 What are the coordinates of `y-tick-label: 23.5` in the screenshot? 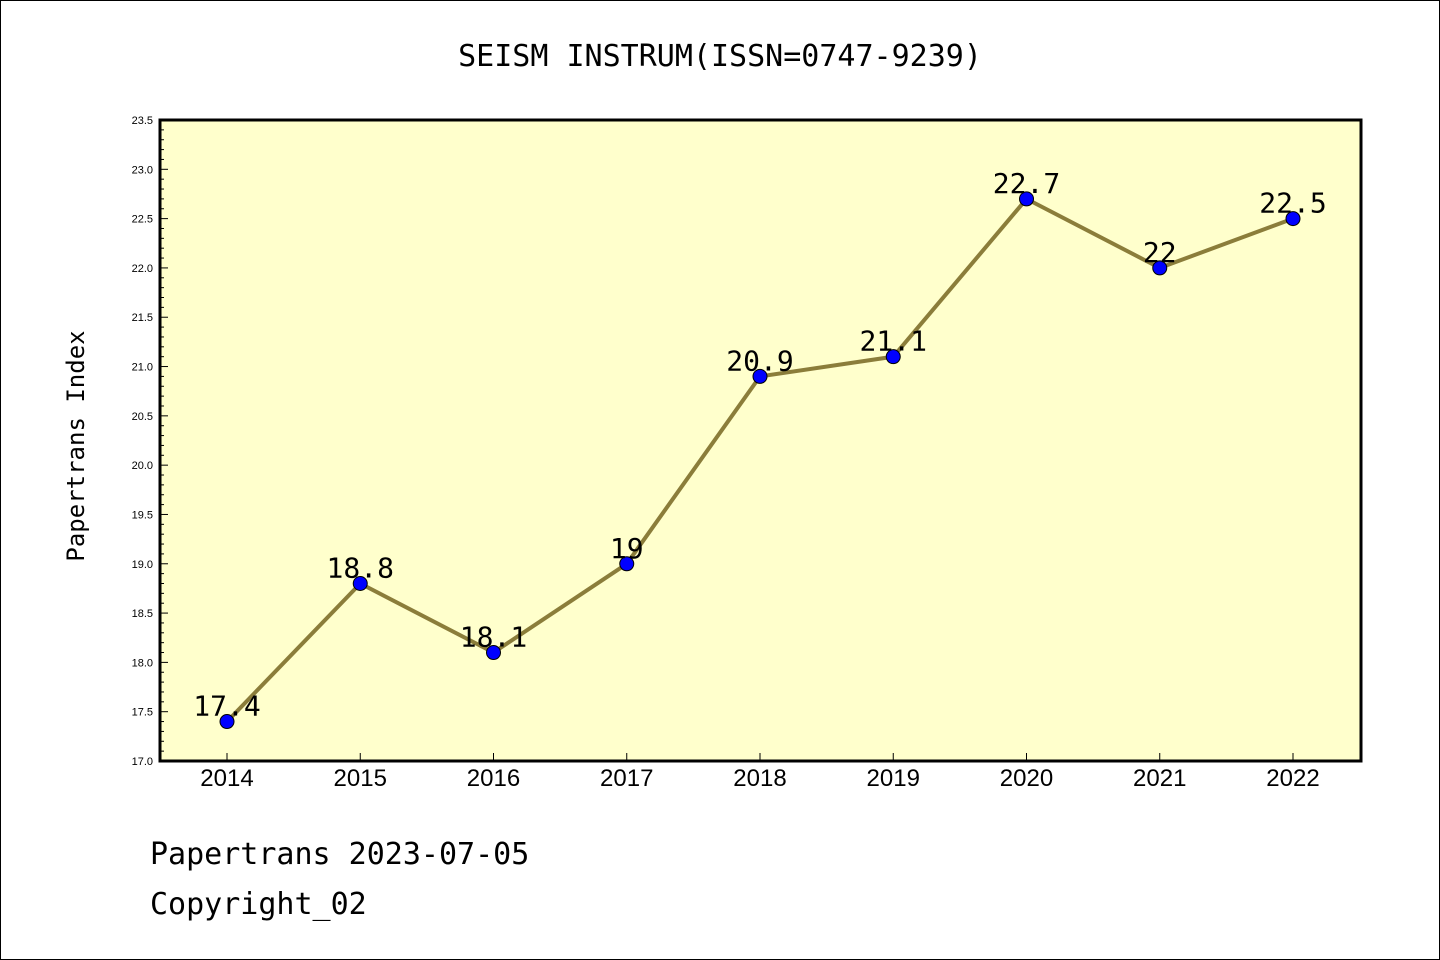 It's located at (142, 121).